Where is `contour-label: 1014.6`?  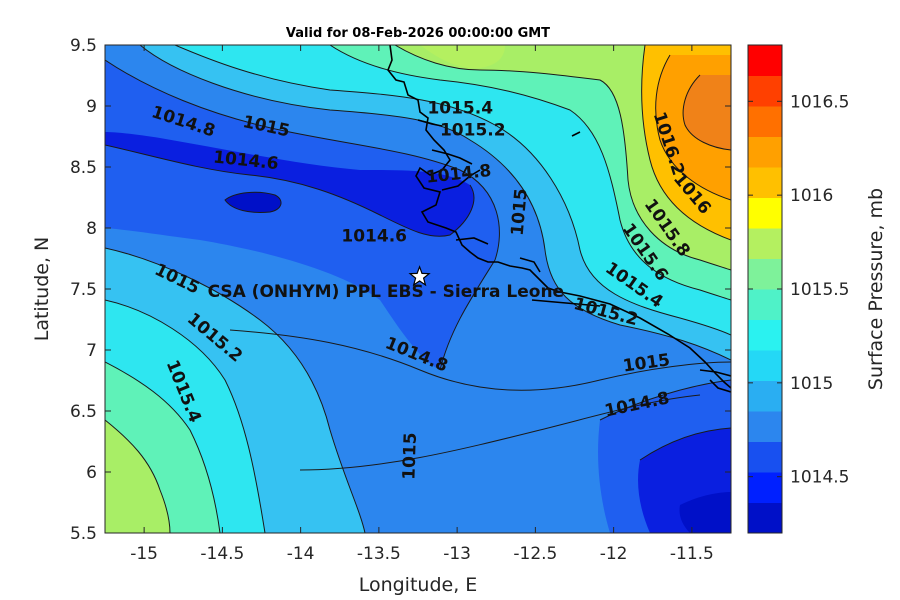 contour-label: 1014.6 is located at coordinates (374, 237).